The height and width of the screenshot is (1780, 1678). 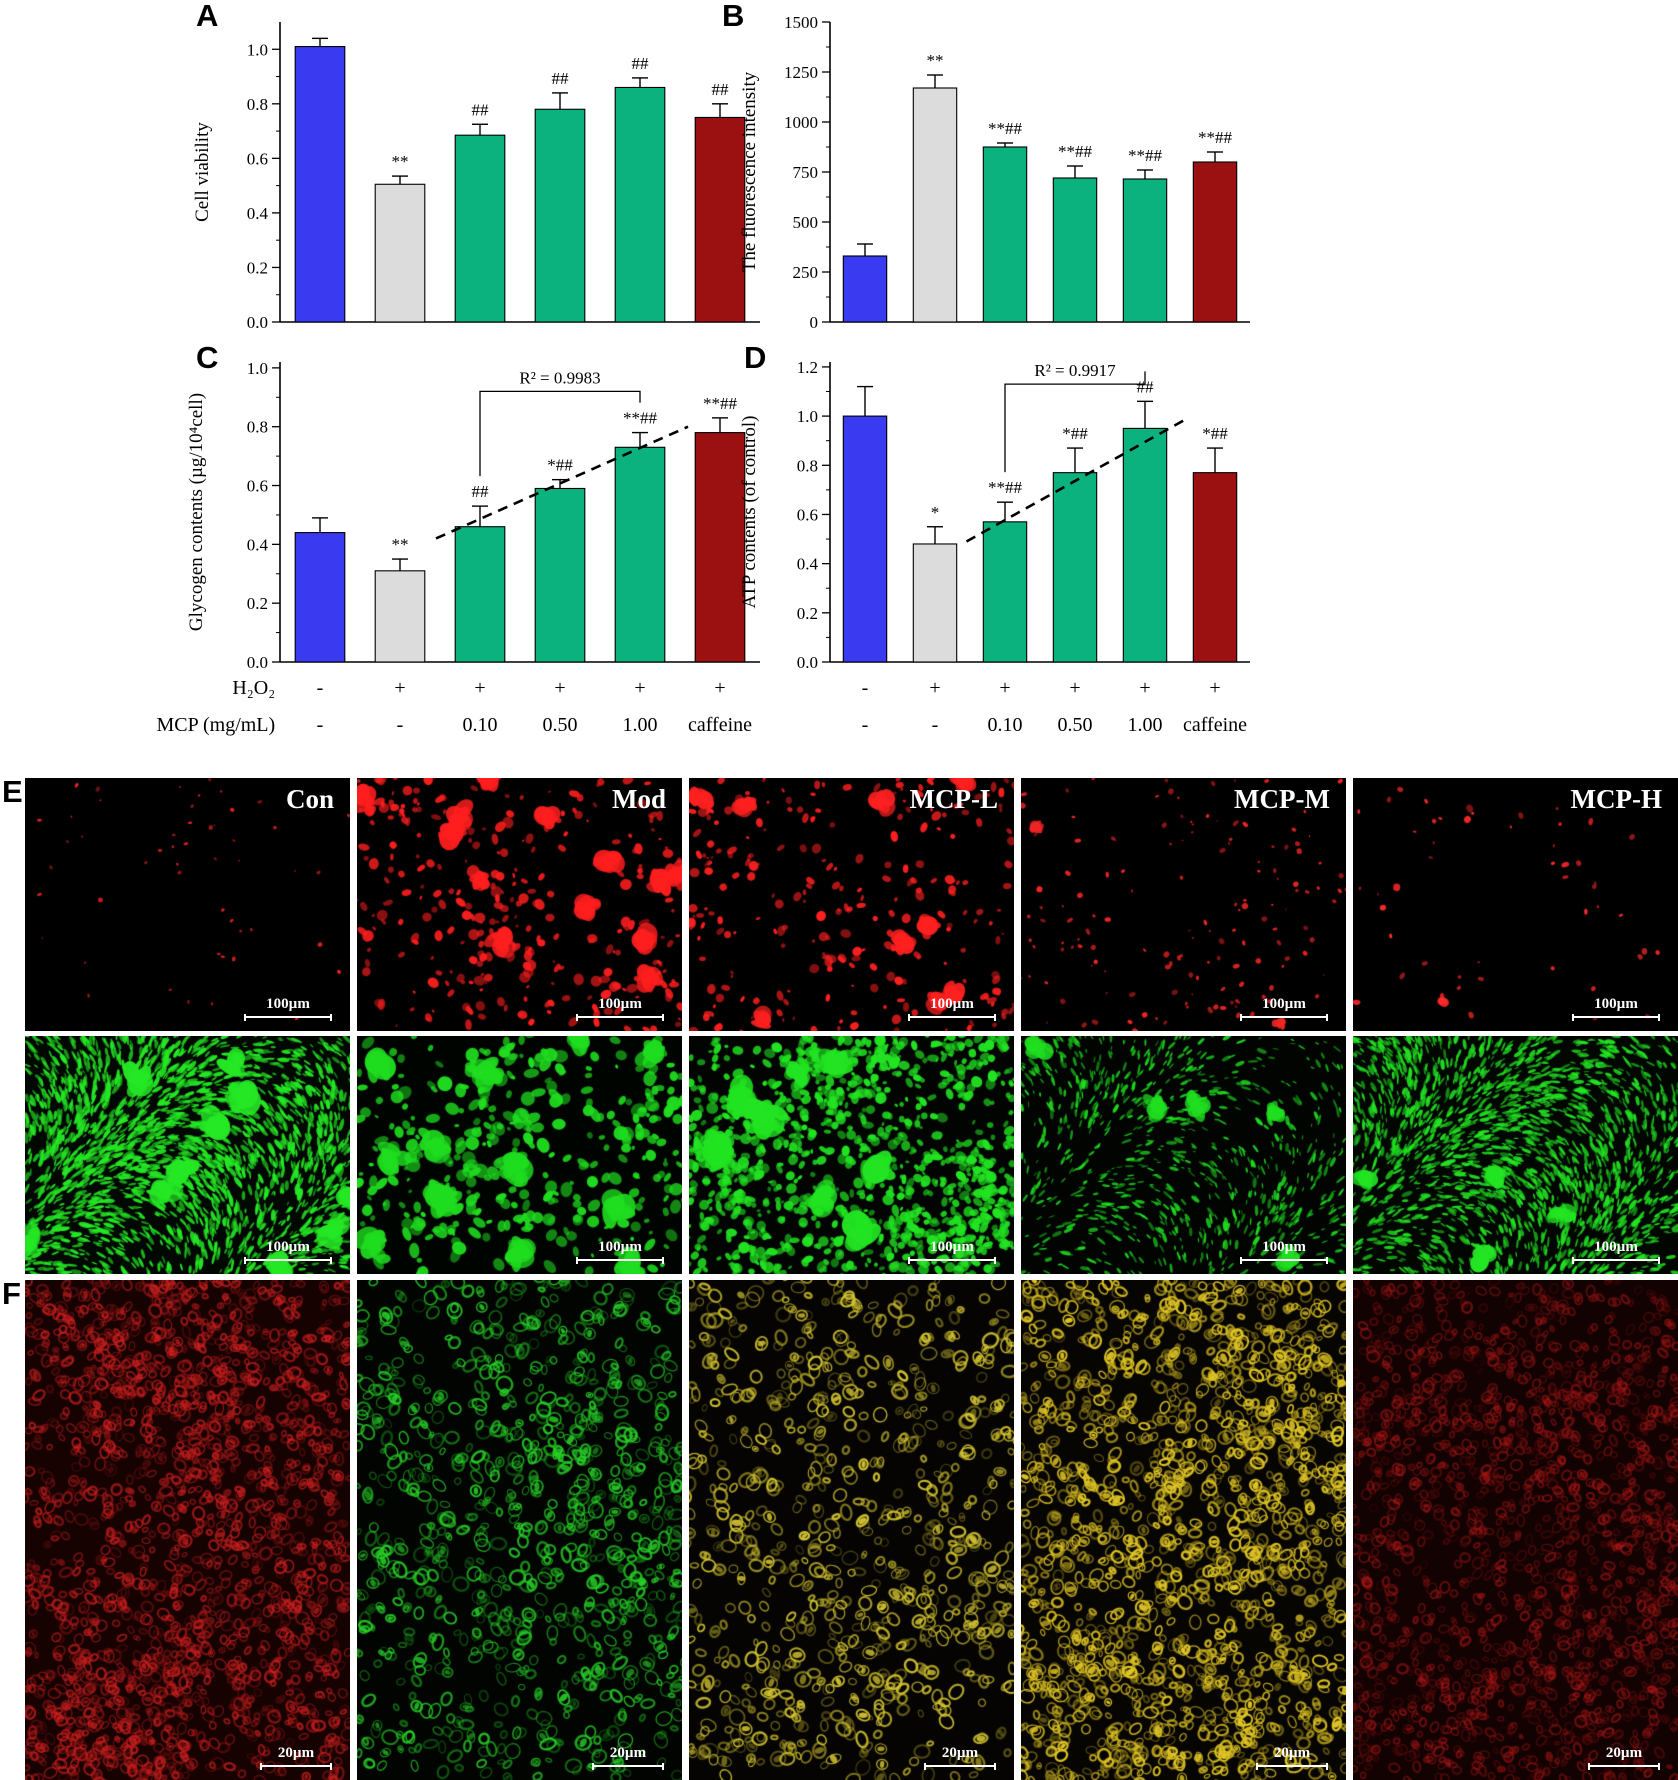 I want to click on micrograph-dead-mod: Mod 100µm, so click(x=519, y=904).